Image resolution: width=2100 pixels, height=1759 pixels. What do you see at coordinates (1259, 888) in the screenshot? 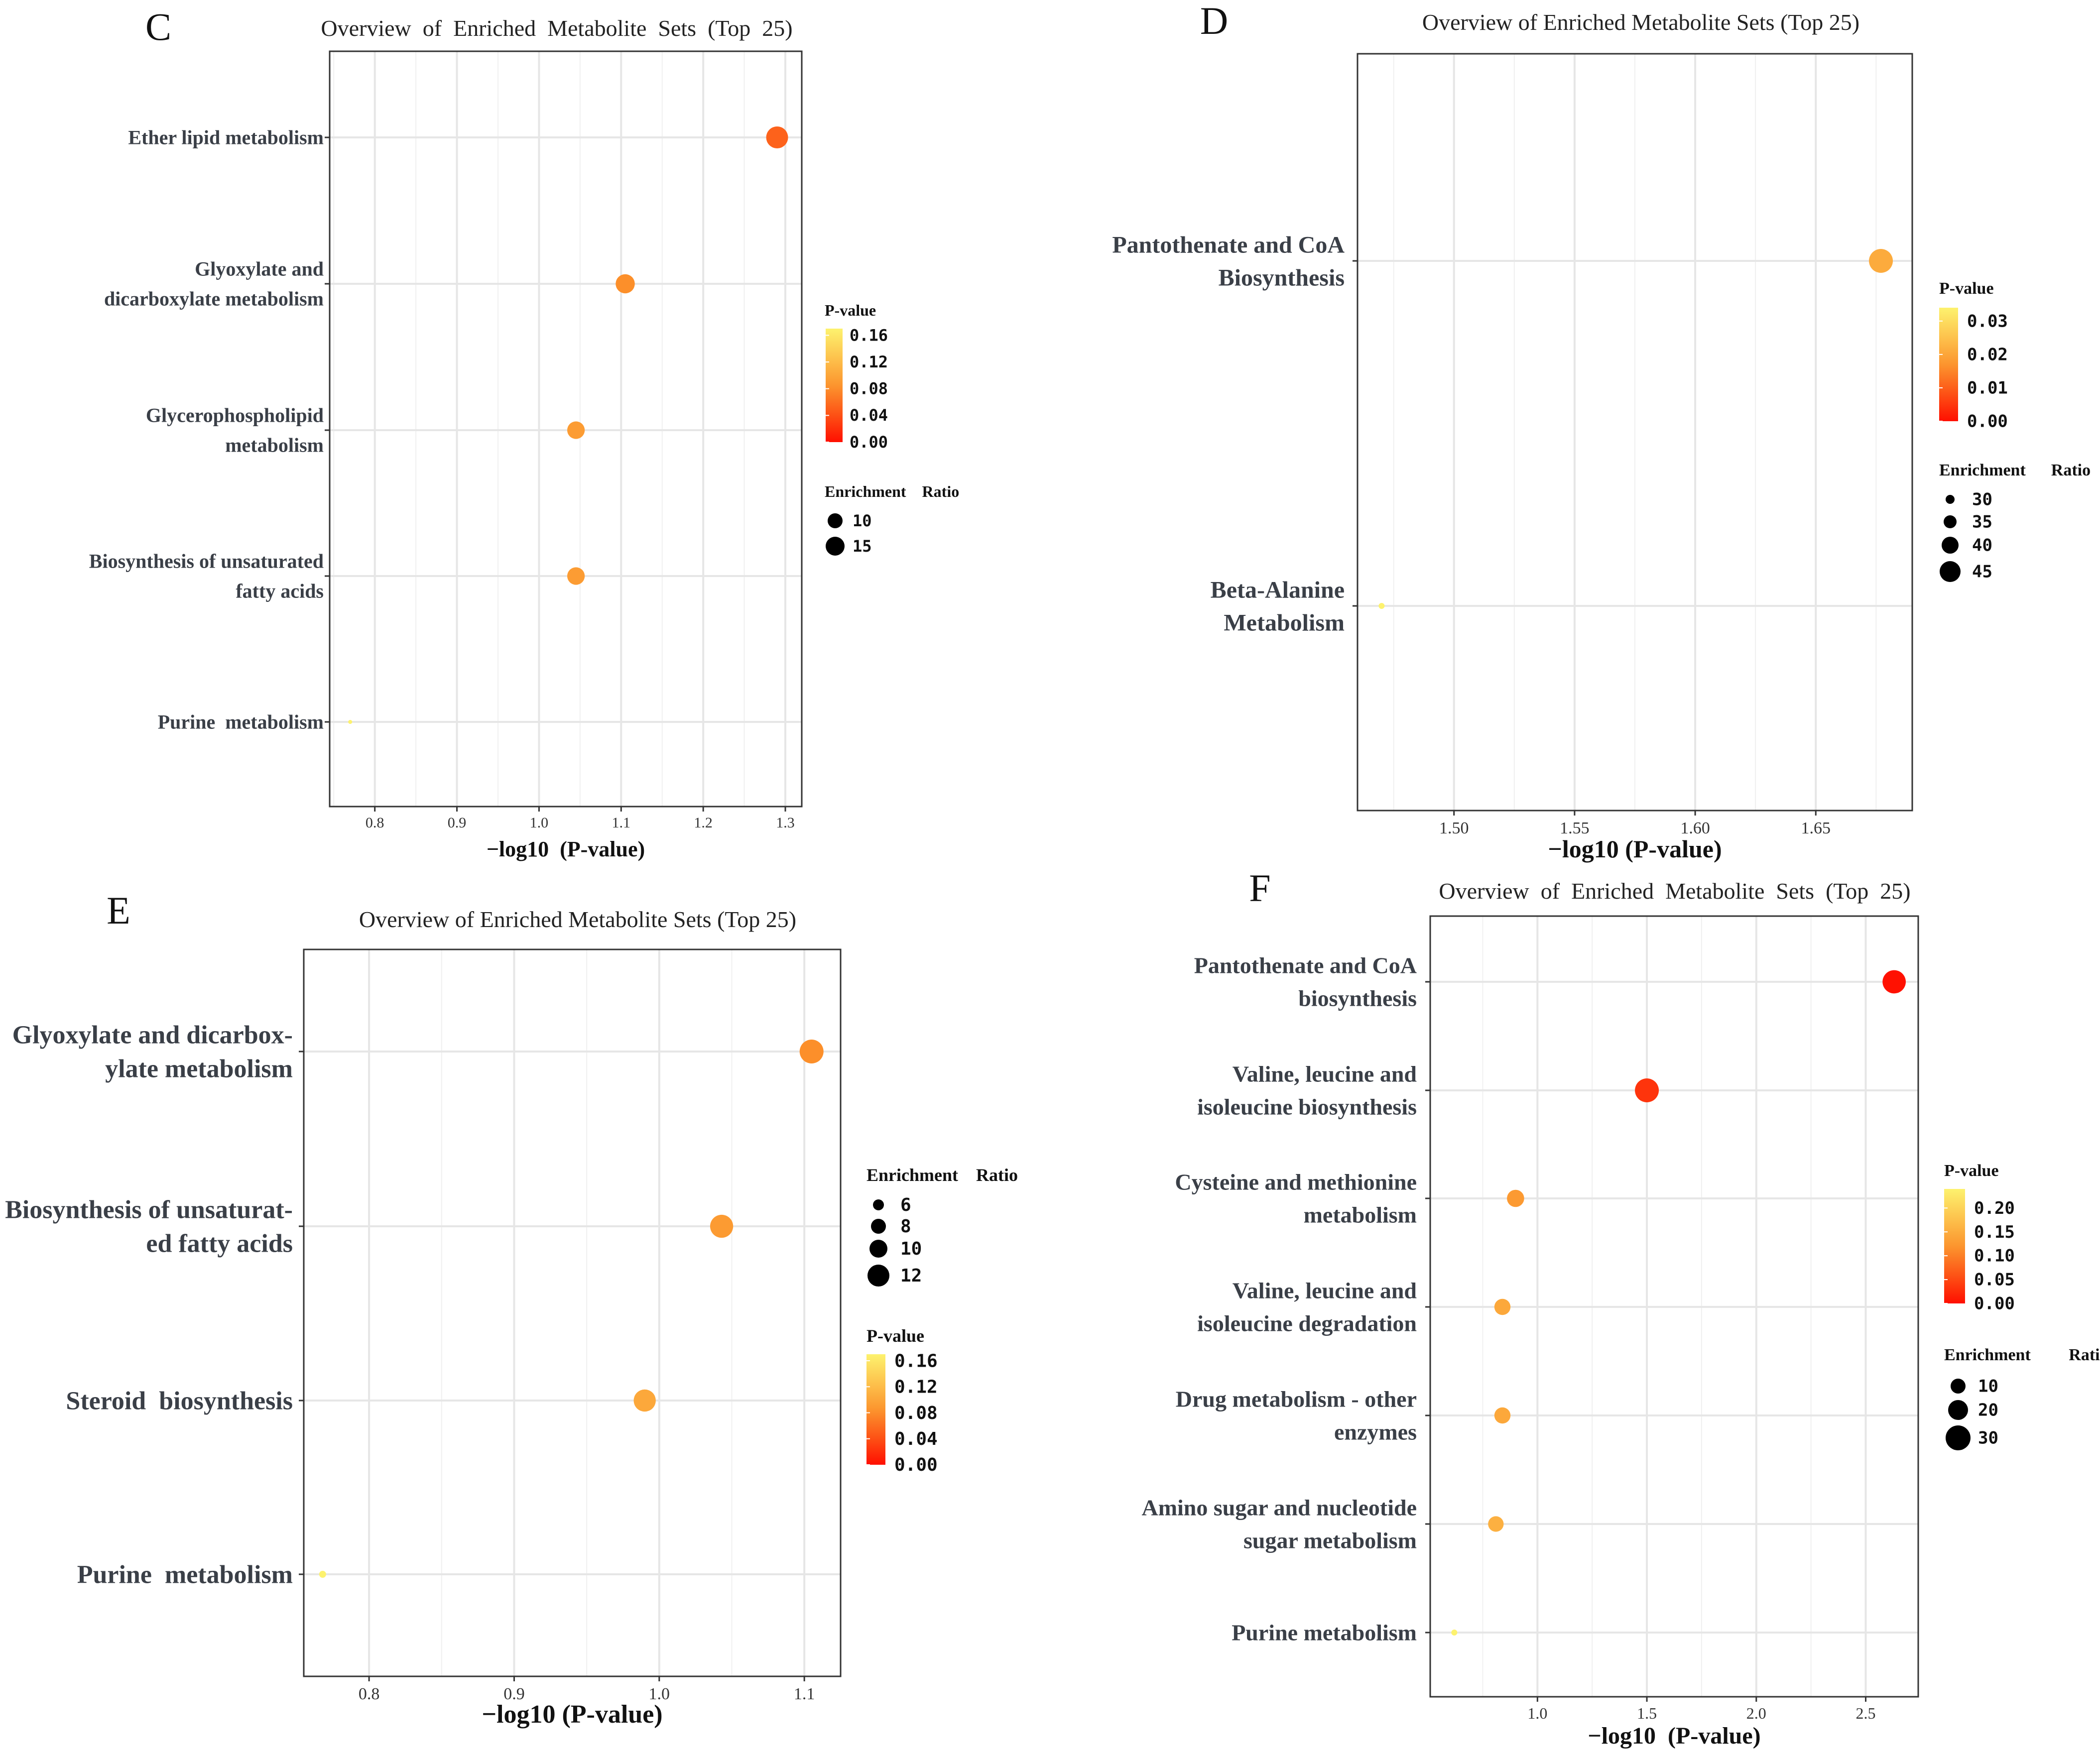
I see `panel-letter: F` at bounding box center [1259, 888].